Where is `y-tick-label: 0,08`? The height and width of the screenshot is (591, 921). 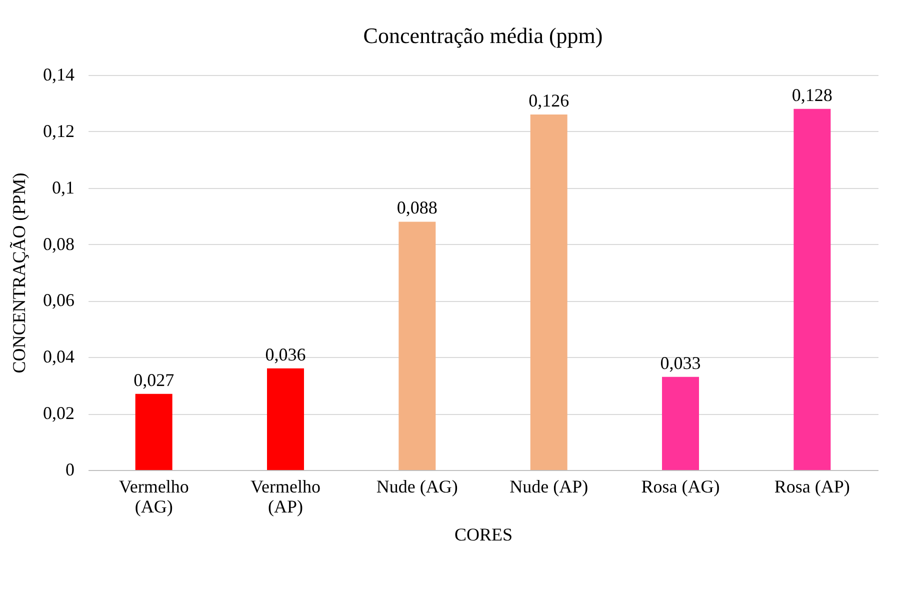 y-tick-label: 0,08 is located at coordinates (58, 244).